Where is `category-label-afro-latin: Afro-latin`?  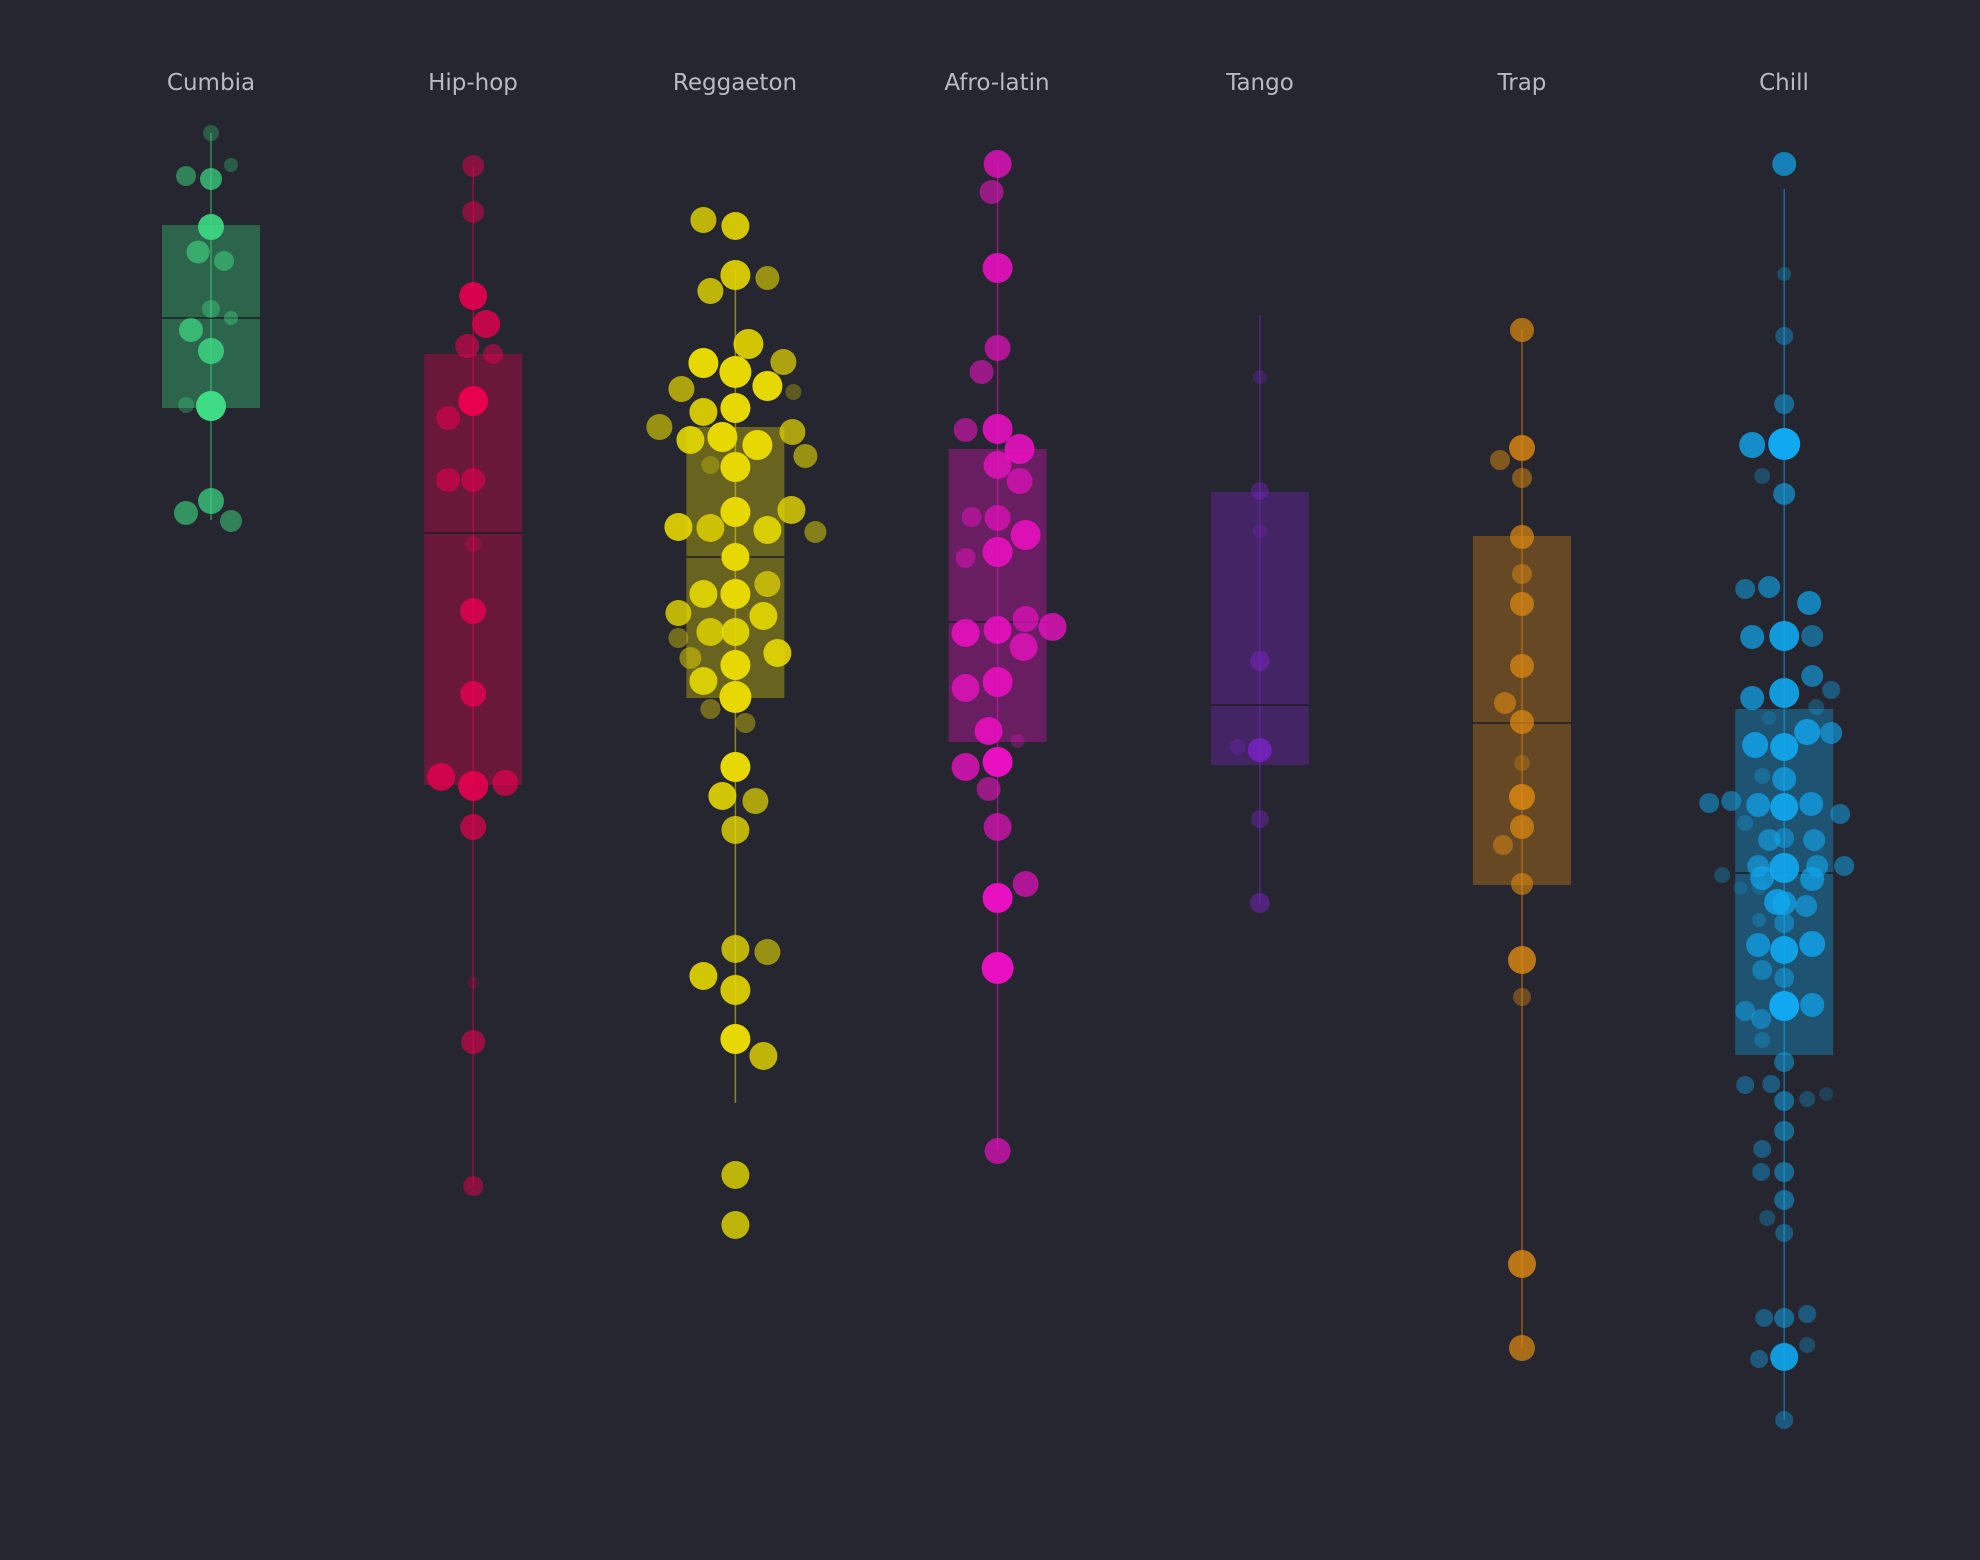
category-label-afro-latin: Afro-latin is located at coordinates (997, 83).